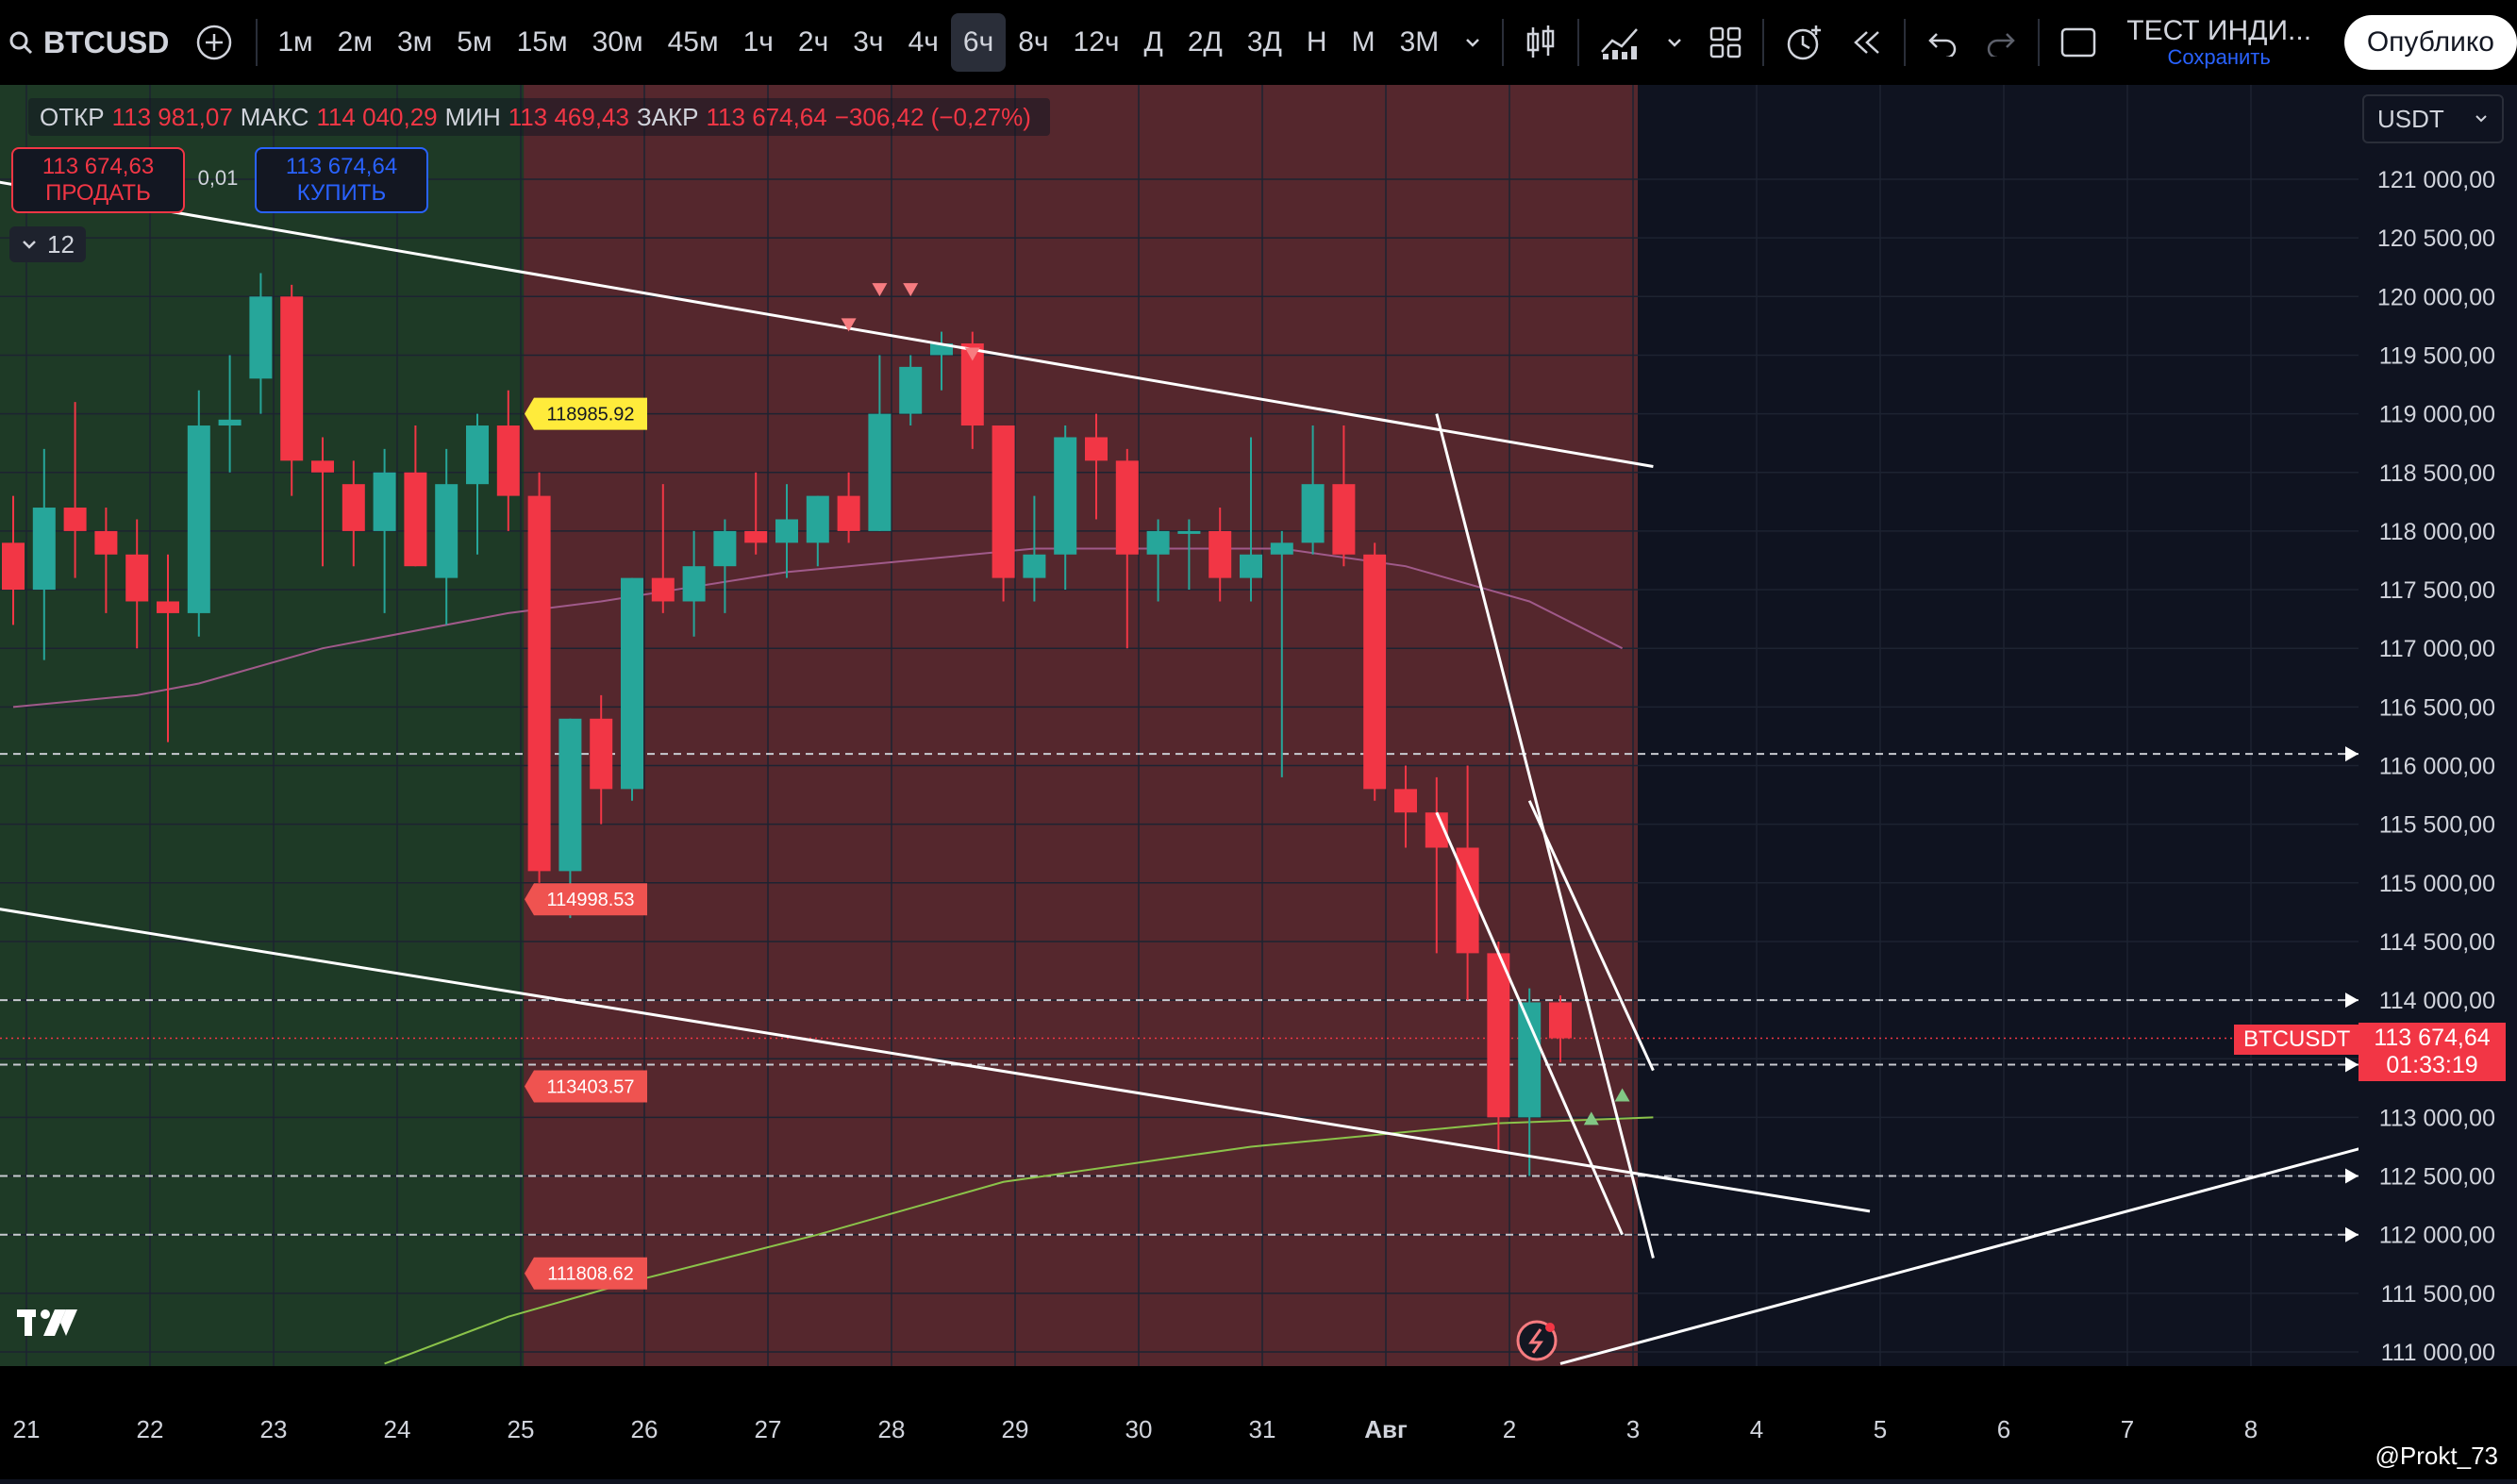 This screenshot has width=2517, height=1484. I want to click on sell-button: 113 674,63 ПРОДАТЬ, so click(98, 180).